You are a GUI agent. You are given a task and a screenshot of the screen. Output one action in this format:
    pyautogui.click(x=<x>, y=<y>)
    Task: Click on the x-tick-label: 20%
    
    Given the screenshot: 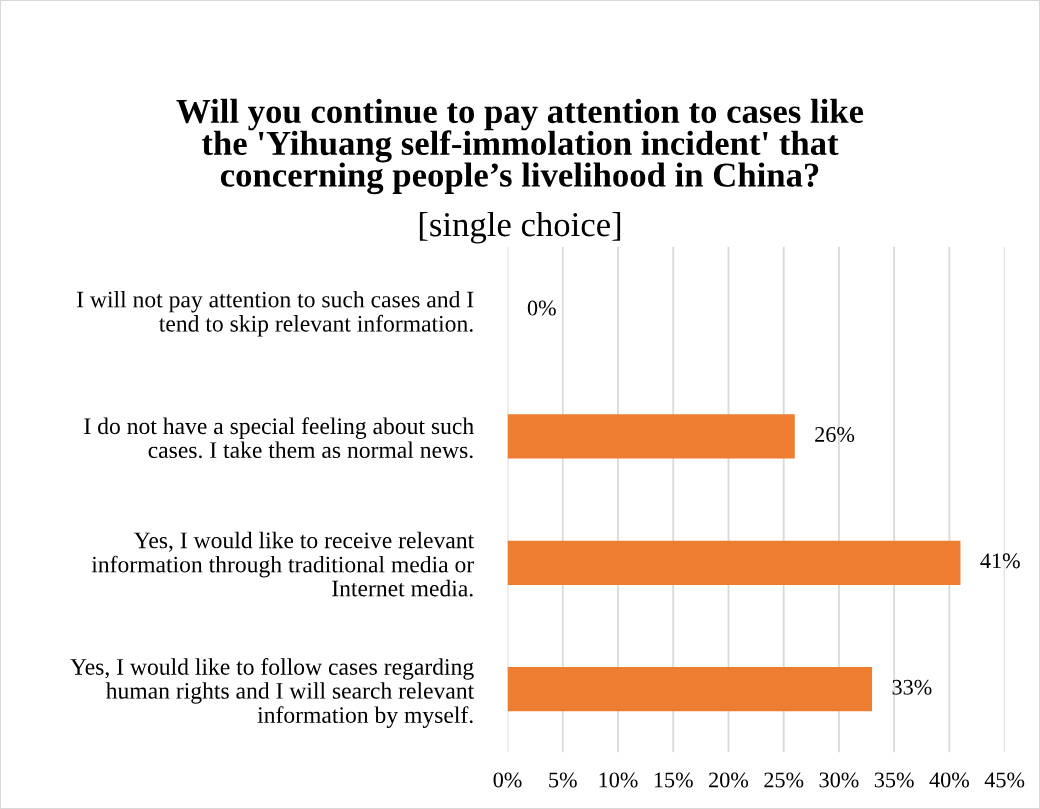 What is the action you would take?
    pyautogui.click(x=729, y=780)
    